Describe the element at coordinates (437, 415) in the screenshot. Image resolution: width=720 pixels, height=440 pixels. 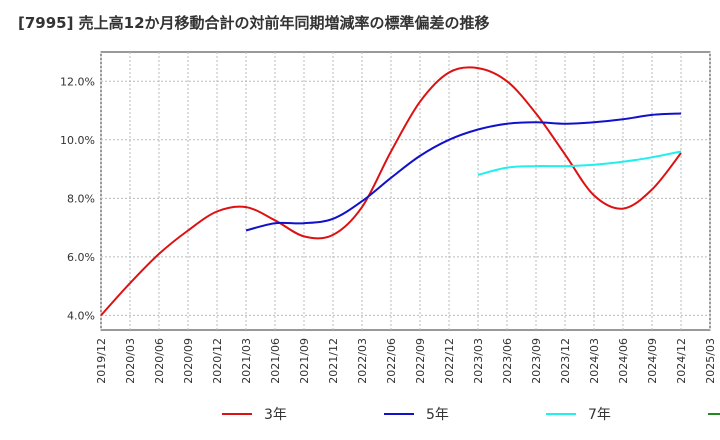
I see `legend-label: 5年` at that location.